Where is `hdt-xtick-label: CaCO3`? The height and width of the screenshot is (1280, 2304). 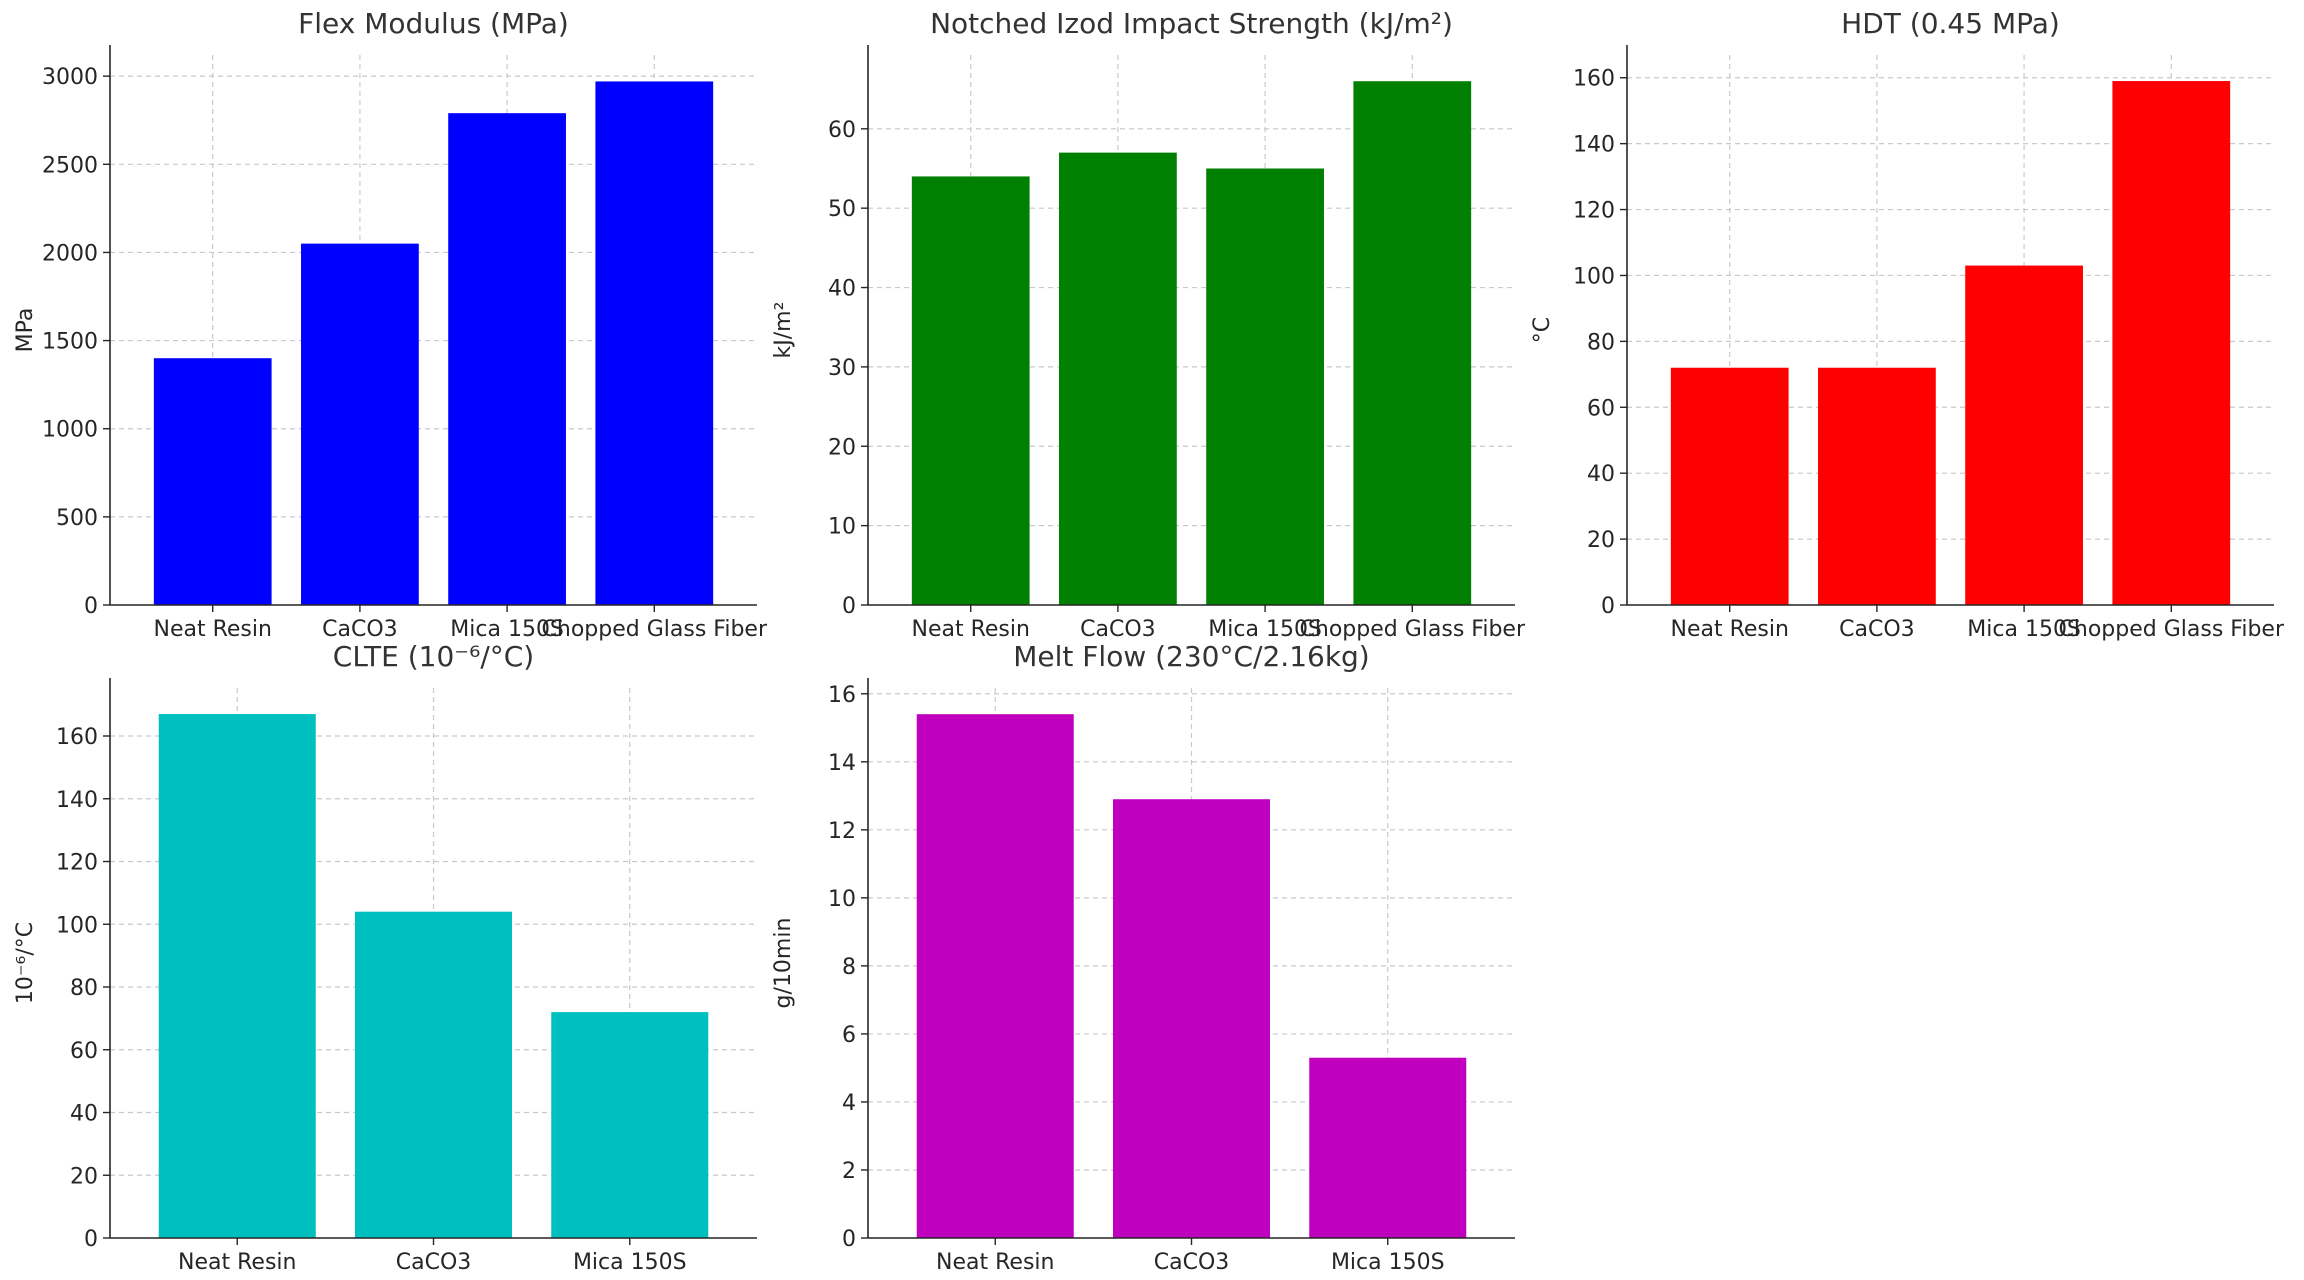
hdt-xtick-label: CaCO3 is located at coordinates (1877, 629).